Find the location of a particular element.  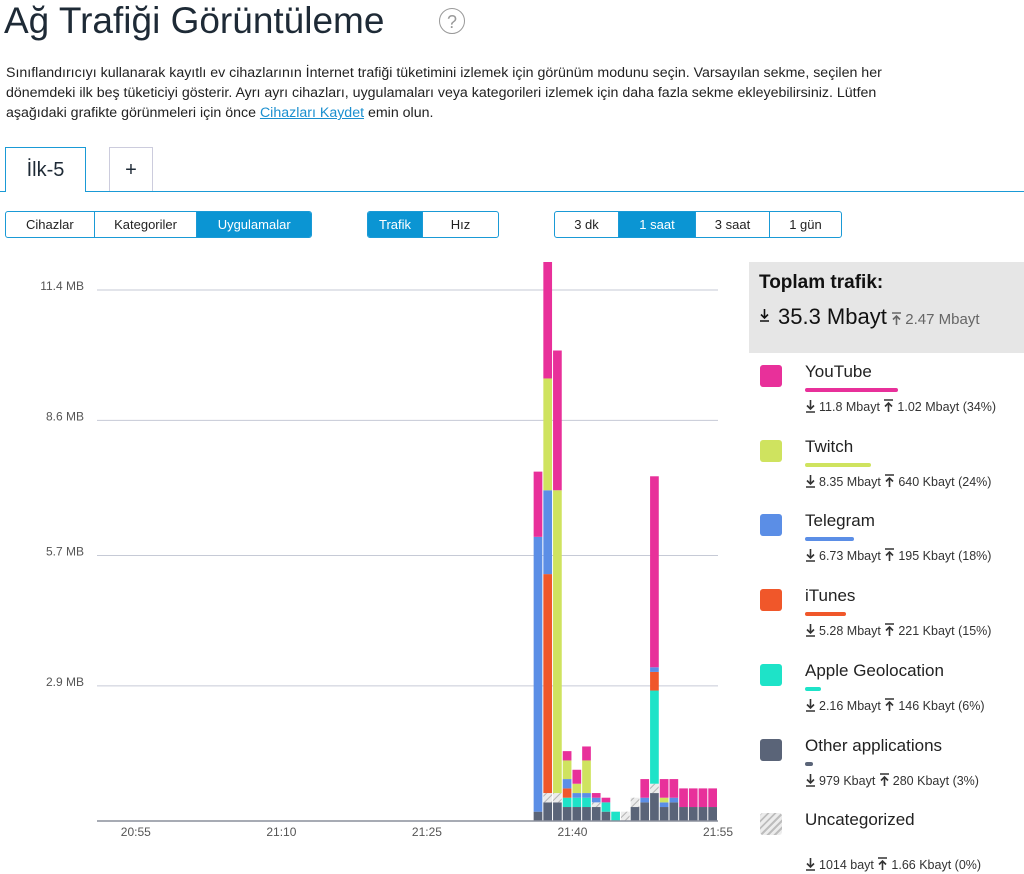

y-tick-label: 5.7 MB is located at coordinates (65, 552).